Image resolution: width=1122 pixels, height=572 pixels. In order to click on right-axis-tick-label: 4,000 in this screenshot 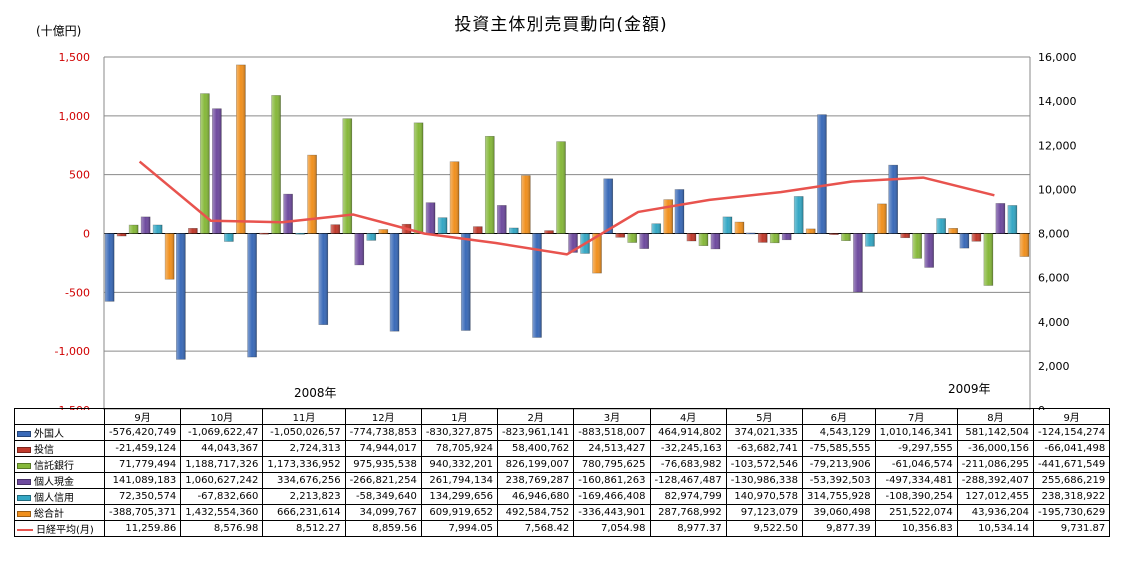, I will do `click(1054, 322)`.